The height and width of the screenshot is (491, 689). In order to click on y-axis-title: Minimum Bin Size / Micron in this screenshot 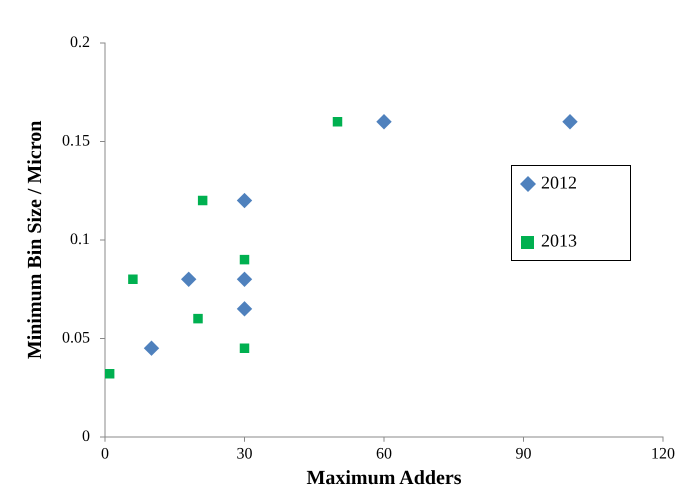, I will do `click(35, 240)`.